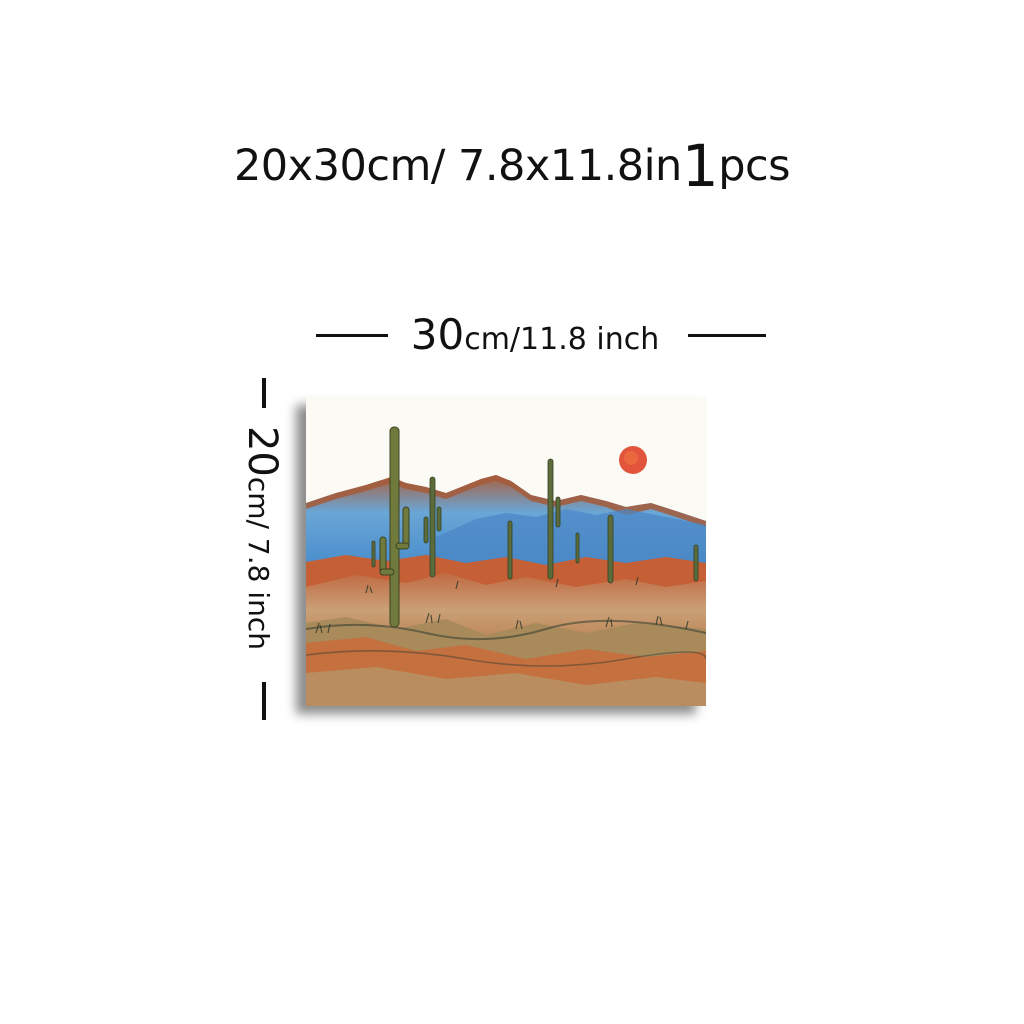  What do you see at coordinates (727, 335) in the screenshot?
I see `width-dimension-line-right` at bounding box center [727, 335].